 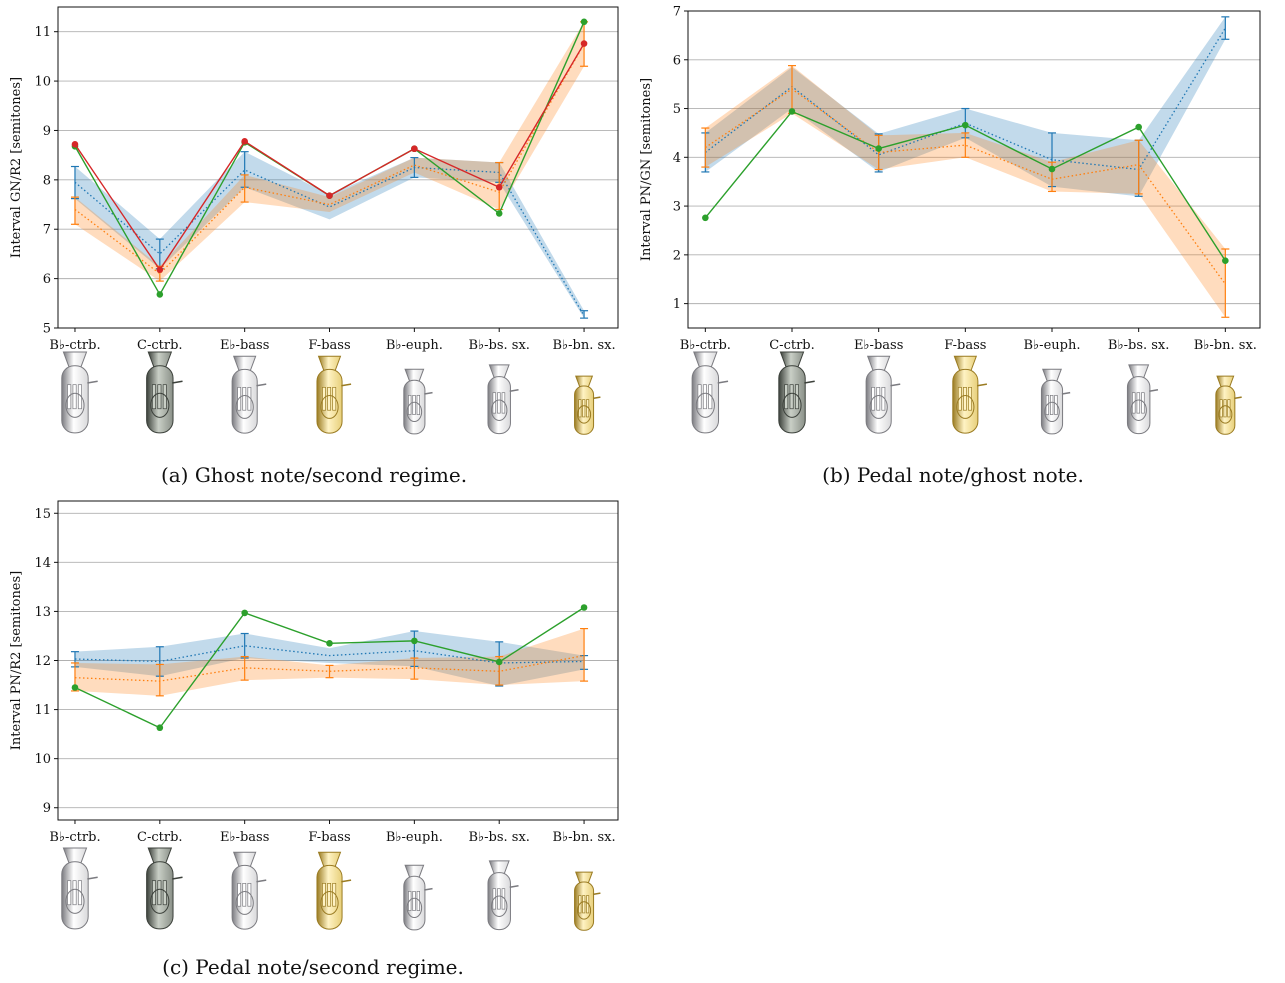 What do you see at coordinates (677, 304) in the screenshot?
I see `y-tick-label: 1` at bounding box center [677, 304].